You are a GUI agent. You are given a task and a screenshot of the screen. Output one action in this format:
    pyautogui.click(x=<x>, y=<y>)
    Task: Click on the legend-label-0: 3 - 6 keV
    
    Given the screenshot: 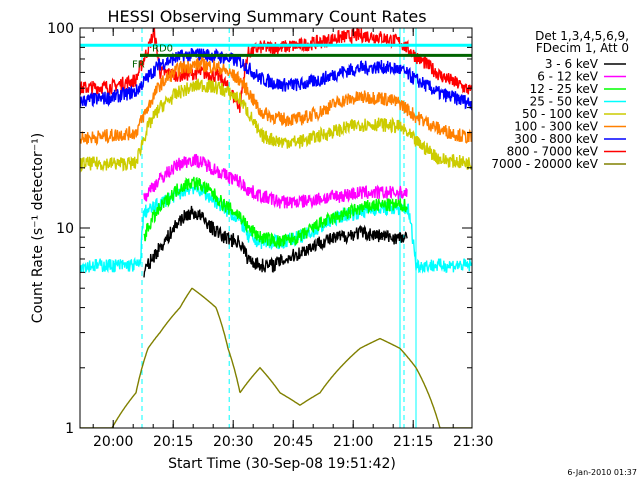 What is the action you would take?
    pyautogui.click(x=572, y=64)
    